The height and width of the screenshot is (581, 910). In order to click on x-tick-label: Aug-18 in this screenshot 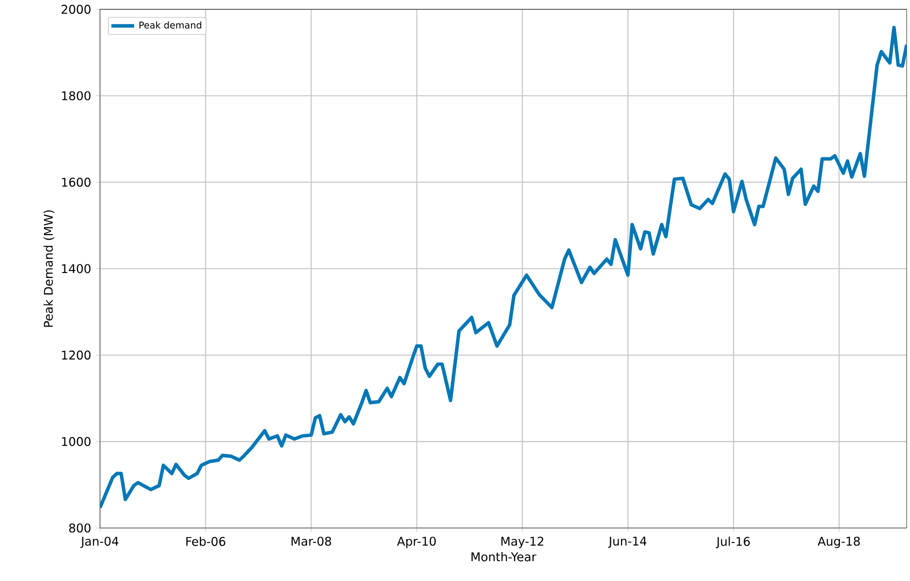, I will do `click(839, 542)`.